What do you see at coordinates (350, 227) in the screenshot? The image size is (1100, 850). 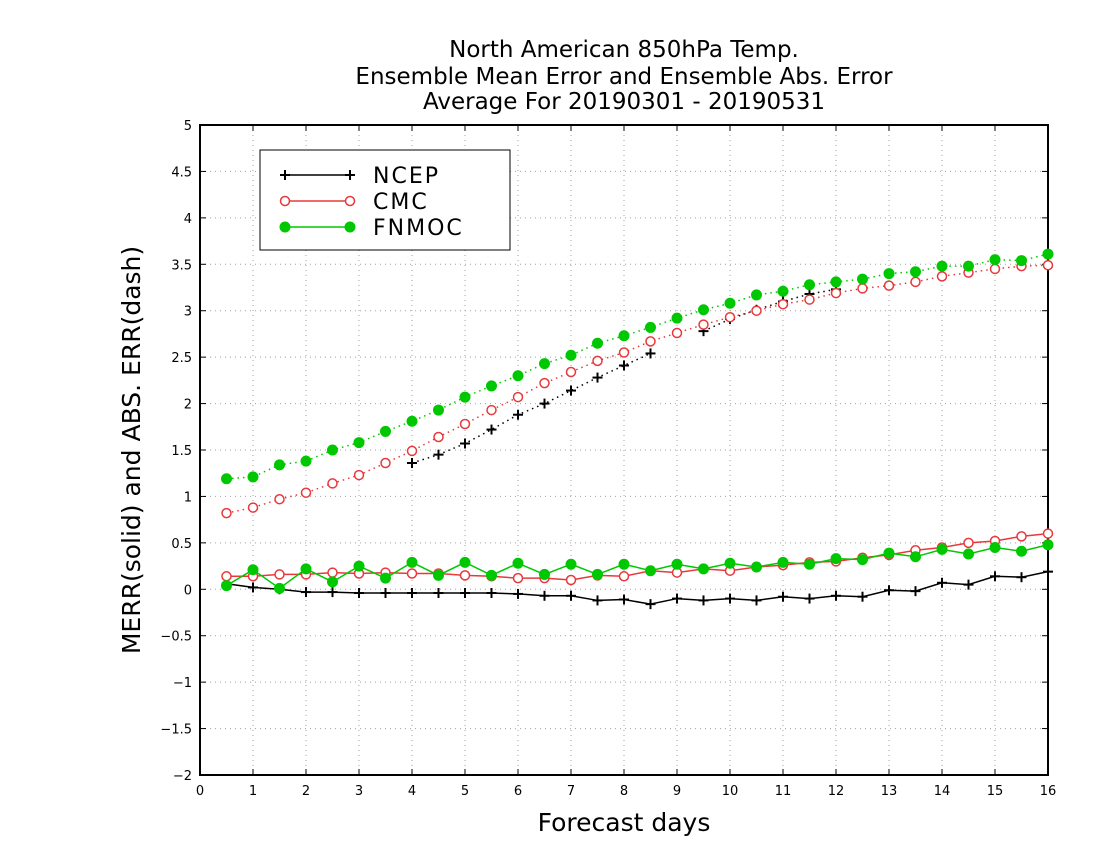 I see `legend-marker-fnmoc` at bounding box center [350, 227].